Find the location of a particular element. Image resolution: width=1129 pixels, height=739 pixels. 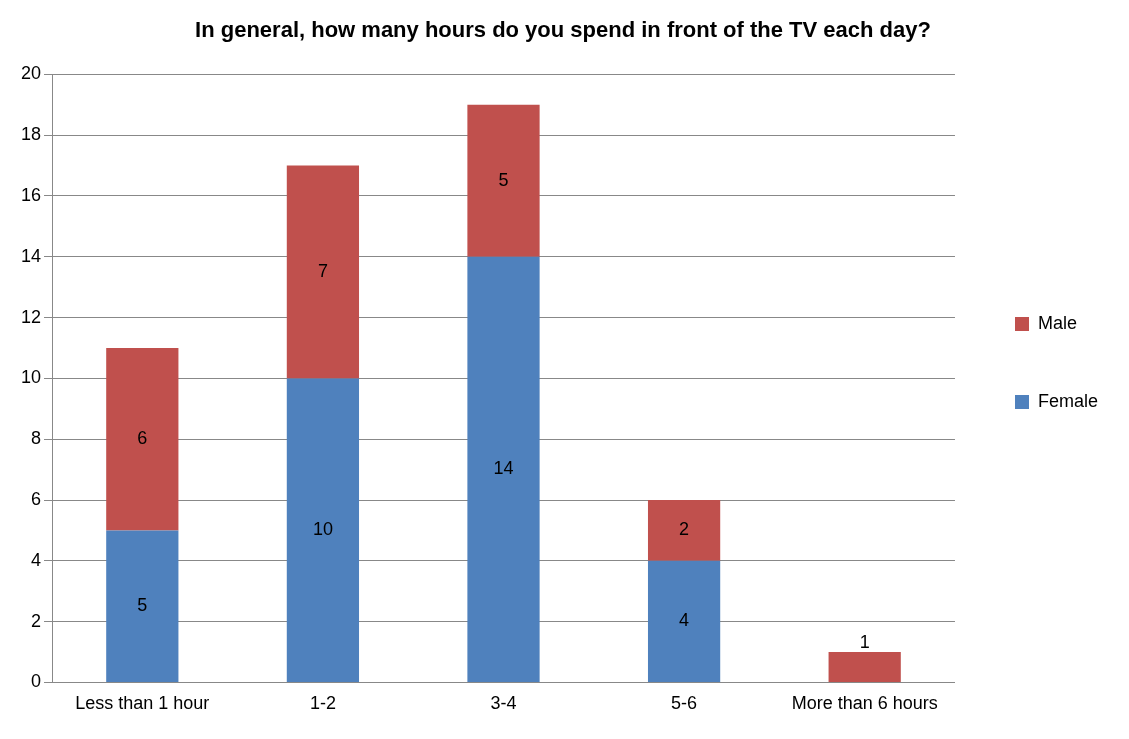

y-tick-label: 12 is located at coordinates (31, 316).